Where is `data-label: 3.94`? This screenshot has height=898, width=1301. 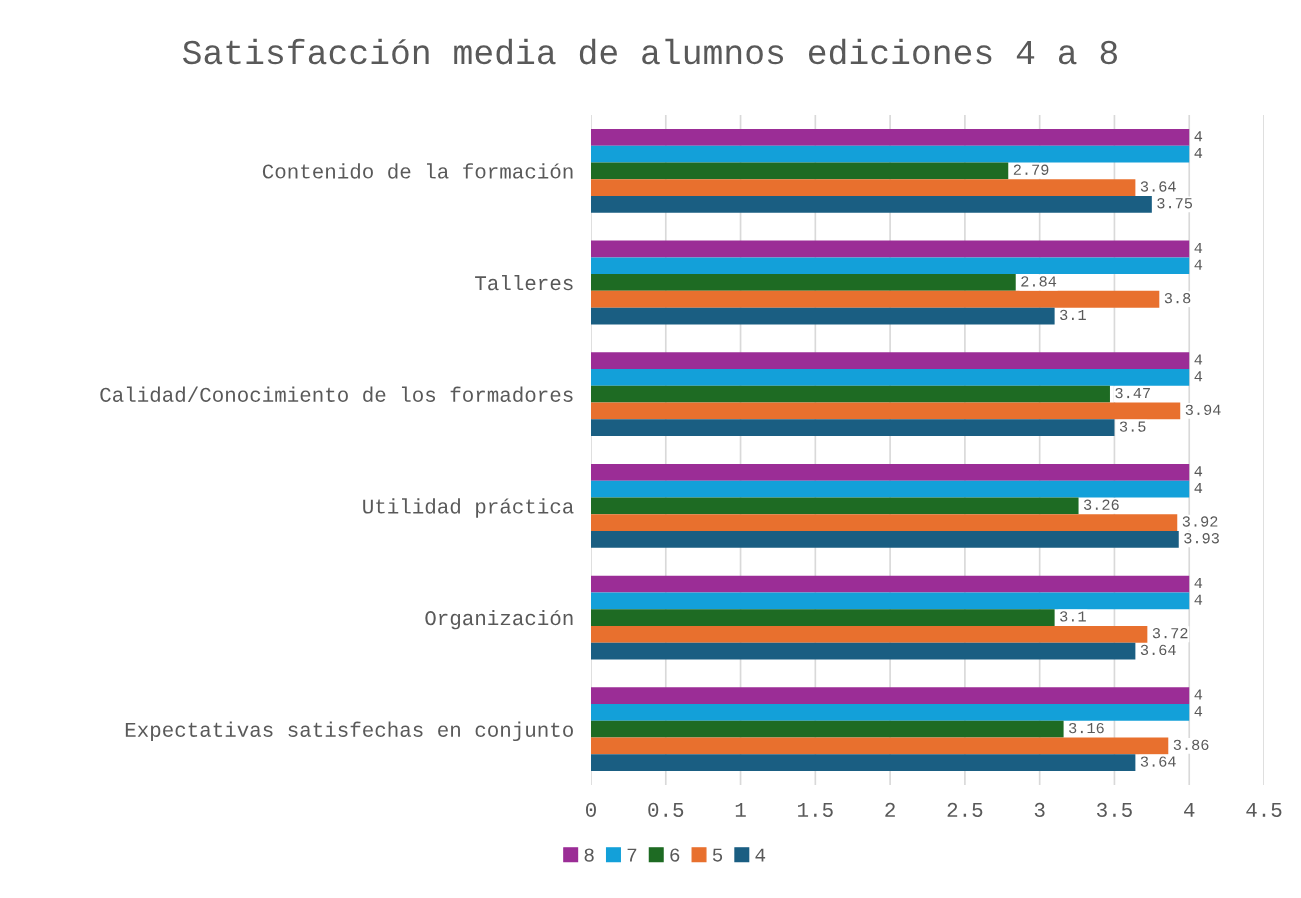
data-label: 3.94 is located at coordinates (1203, 410).